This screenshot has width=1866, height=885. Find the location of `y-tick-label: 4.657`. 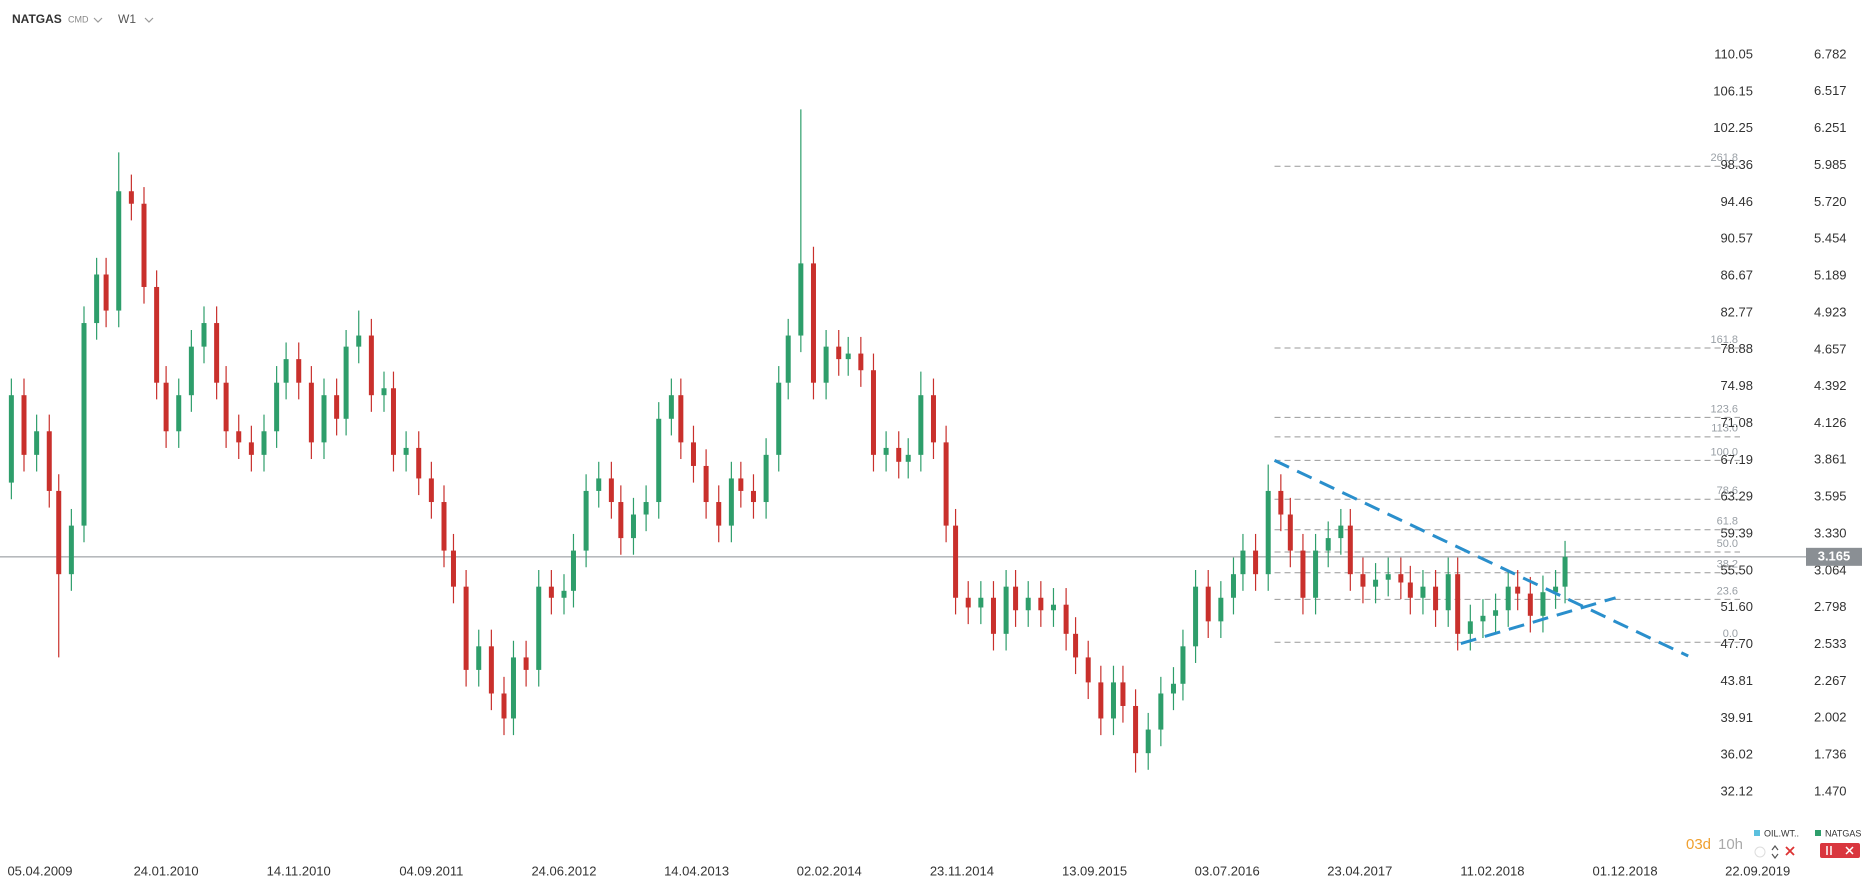

y-tick-label: 4.657 is located at coordinates (1830, 348).